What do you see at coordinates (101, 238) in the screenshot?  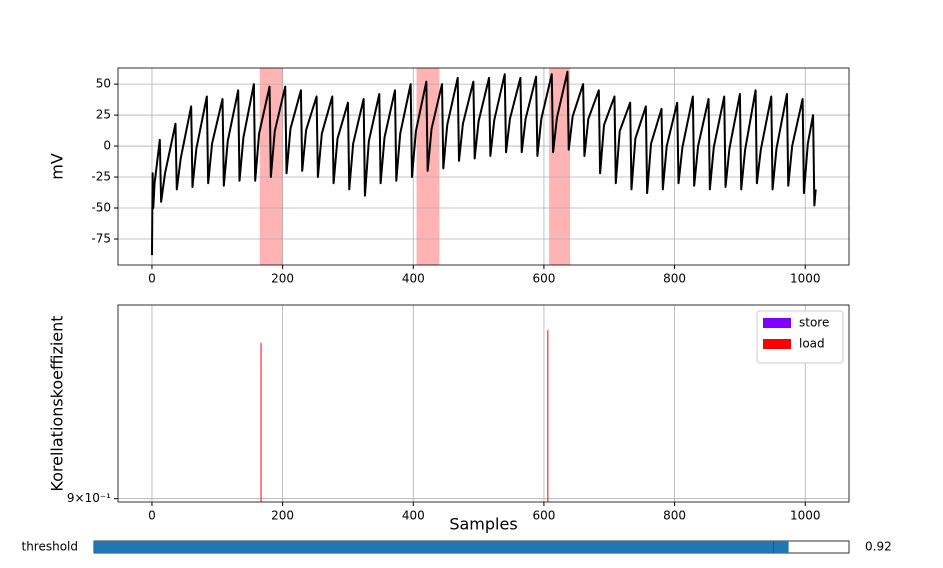 I see `y-tick-label: -75` at bounding box center [101, 238].